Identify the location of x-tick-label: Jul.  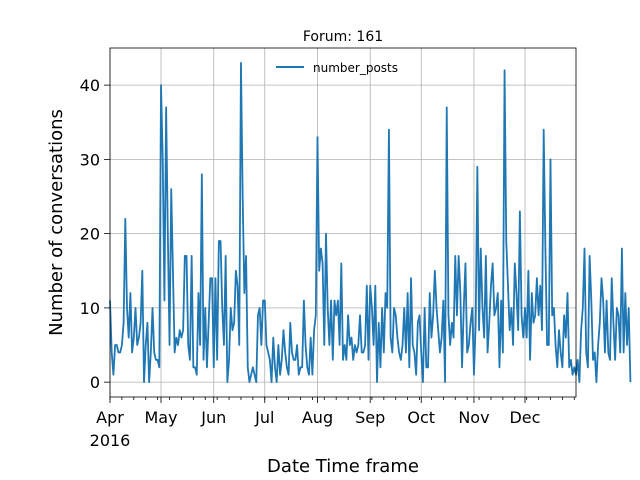
(264, 417).